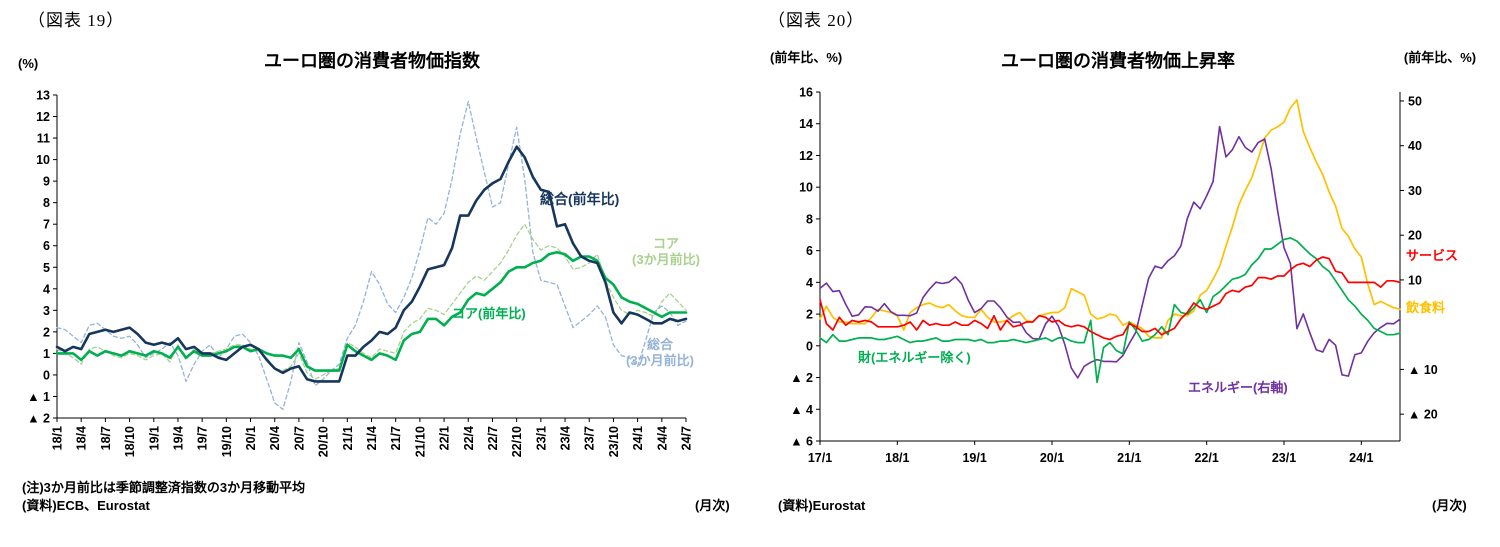  What do you see at coordinates (299, 438) in the screenshot?
I see `x-tick-label: 20/7` at bounding box center [299, 438].